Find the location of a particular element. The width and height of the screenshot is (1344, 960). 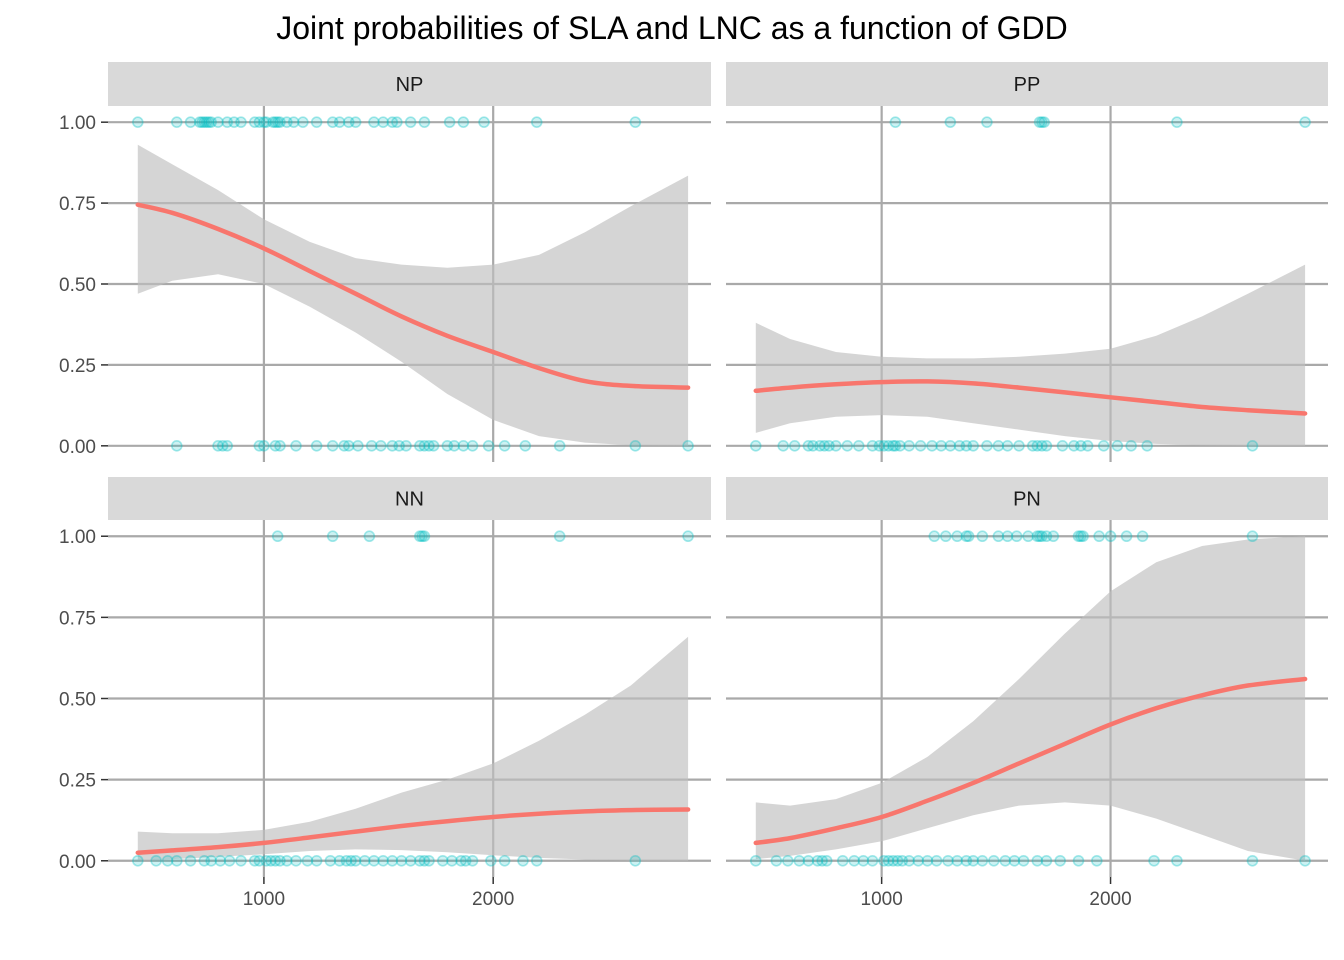

x-tick-label: 2000 is located at coordinates (1110, 899).